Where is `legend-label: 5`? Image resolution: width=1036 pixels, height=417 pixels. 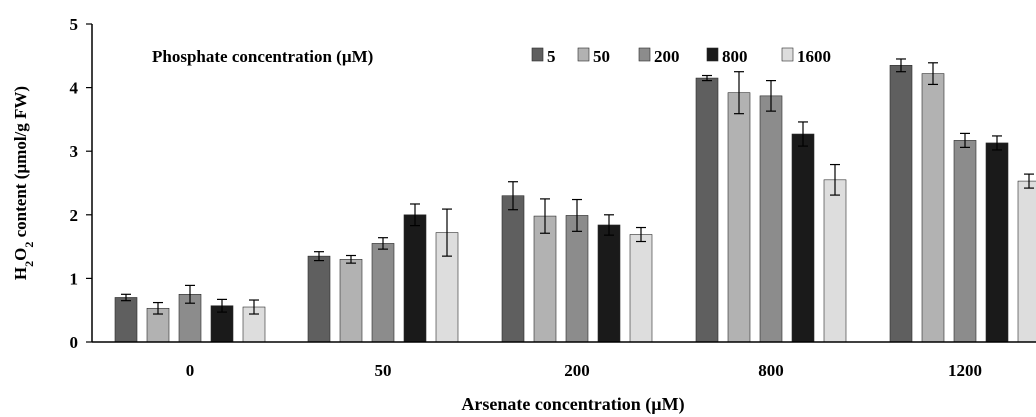
legend-label: 5 is located at coordinates (551, 56).